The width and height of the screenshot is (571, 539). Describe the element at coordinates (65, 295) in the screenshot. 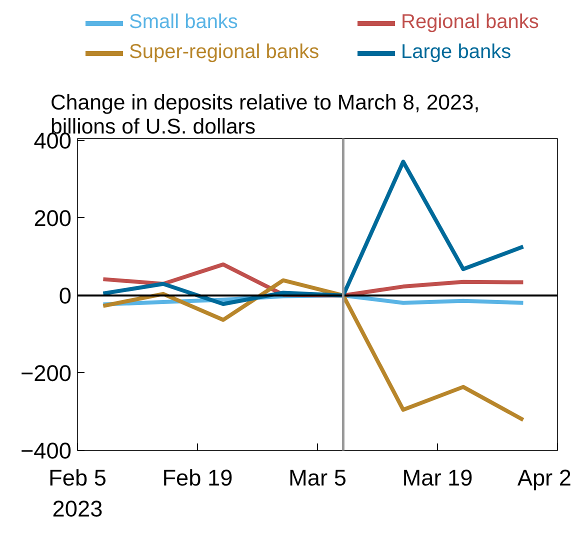

I see `y-tick-label: 0` at that location.